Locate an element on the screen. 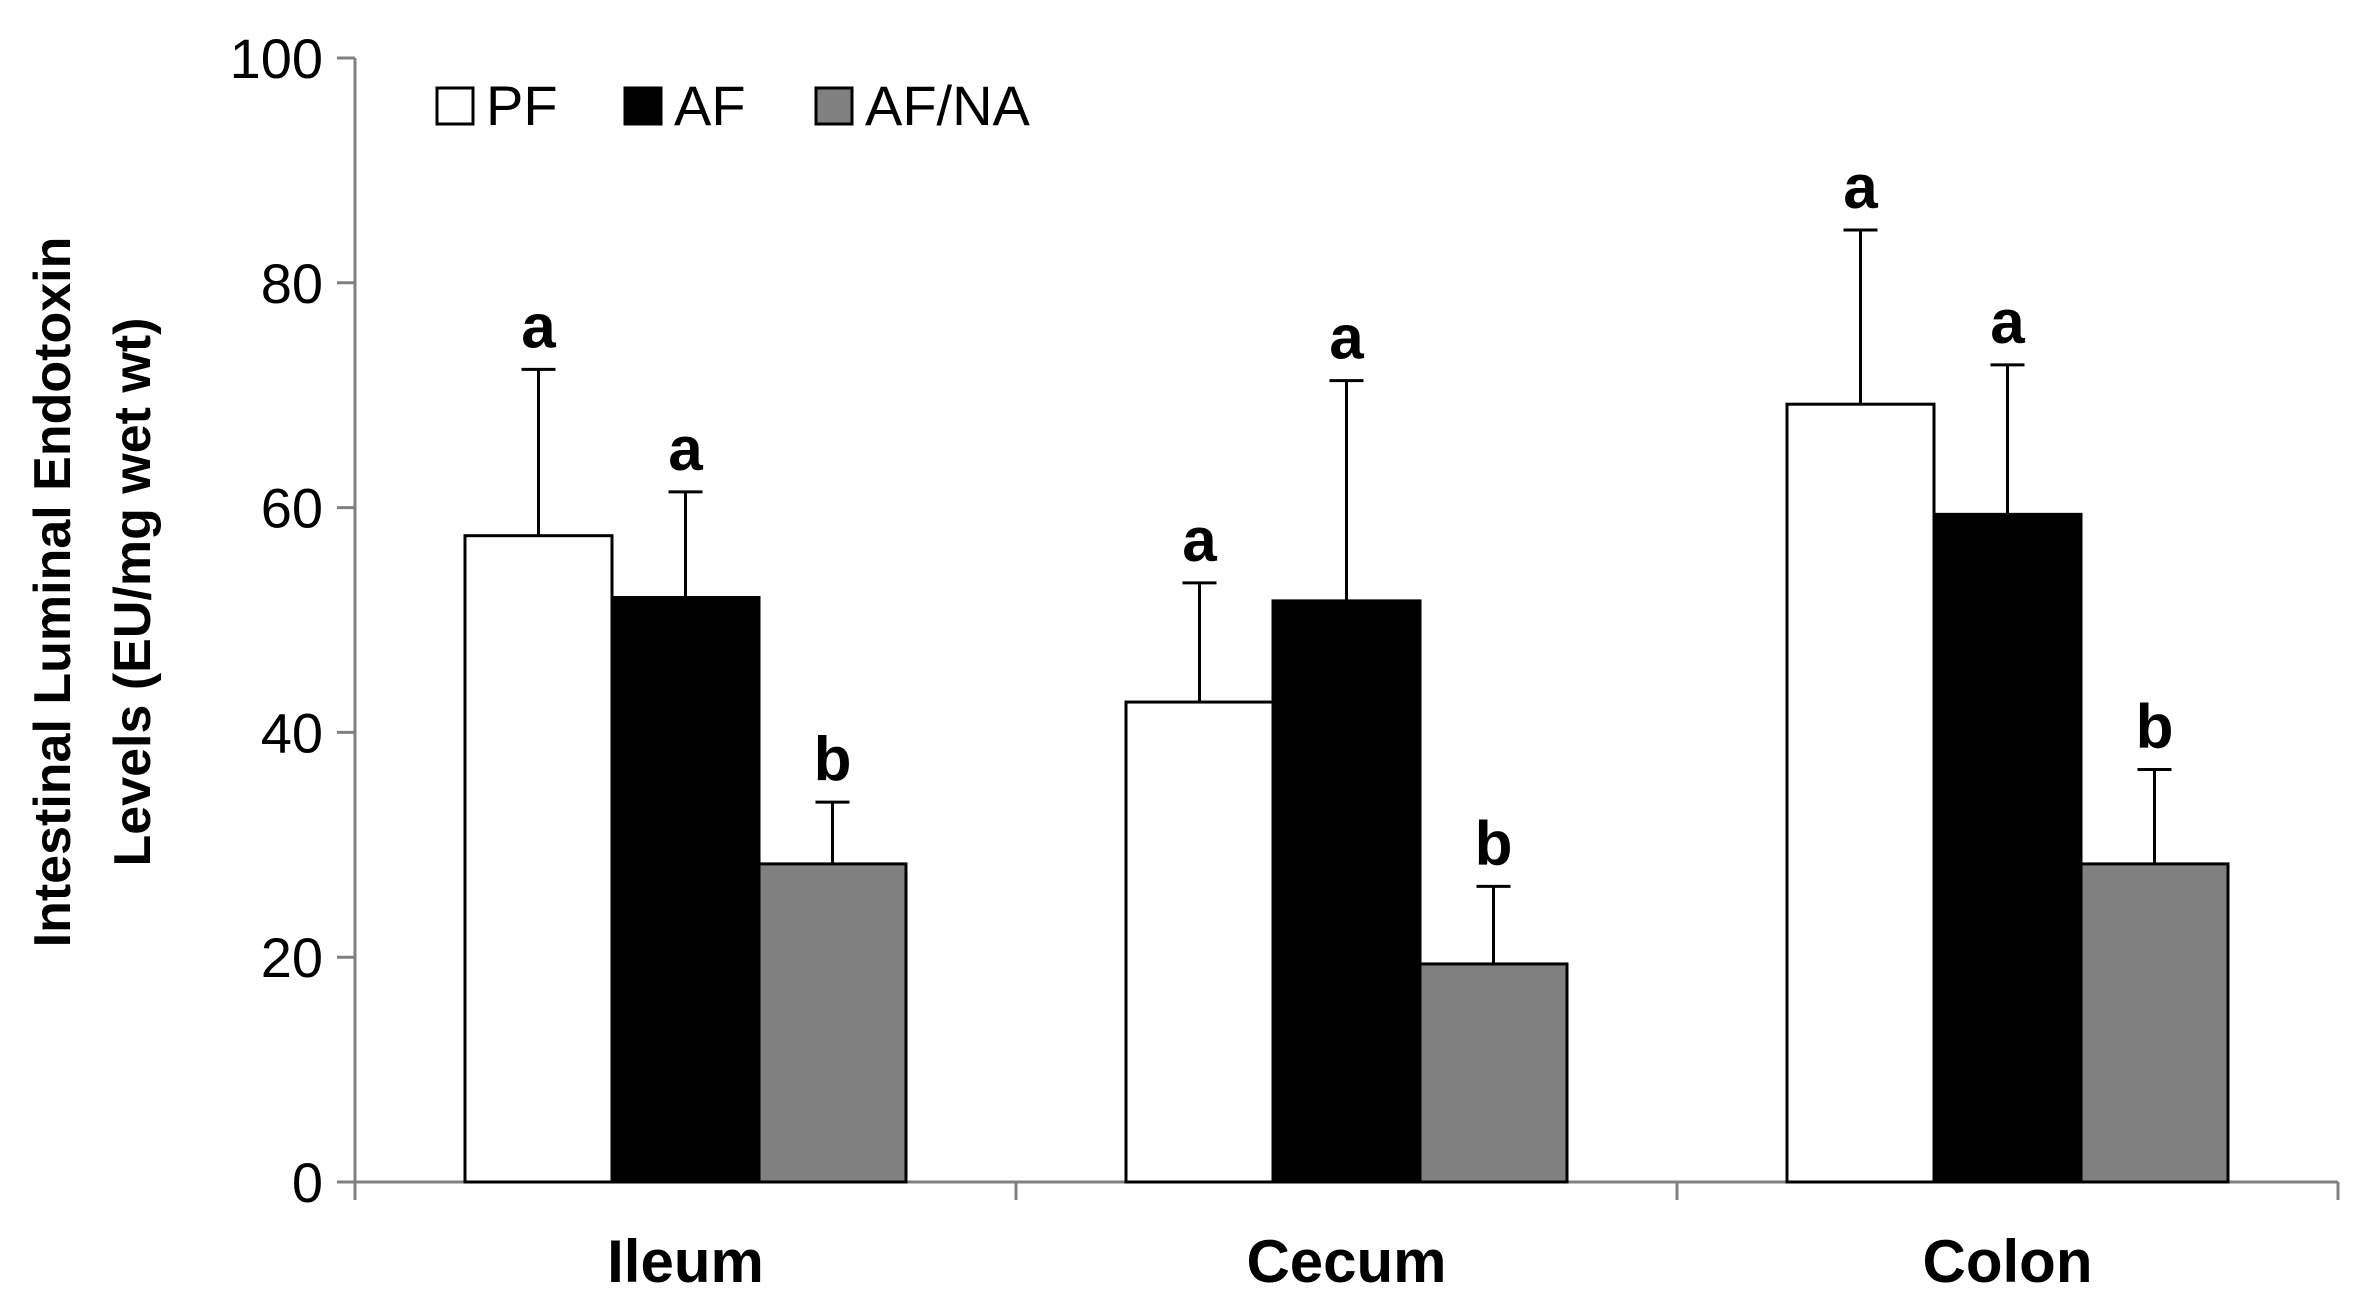 The image size is (2362, 1304). legend: PF AF AF/NA is located at coordinates (733, 105).